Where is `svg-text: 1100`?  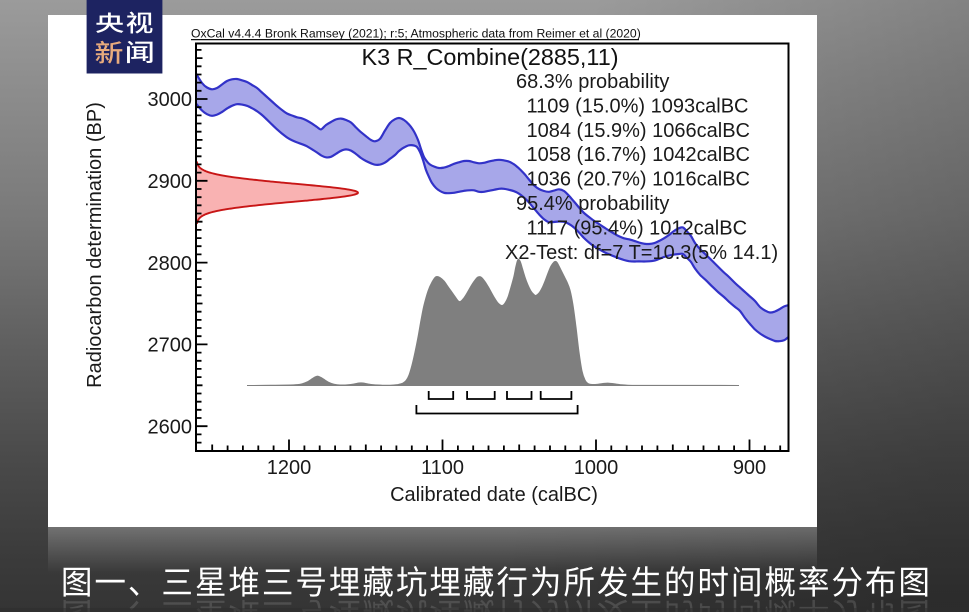
svg-text: 1100 is located at coordinates (442, 468).